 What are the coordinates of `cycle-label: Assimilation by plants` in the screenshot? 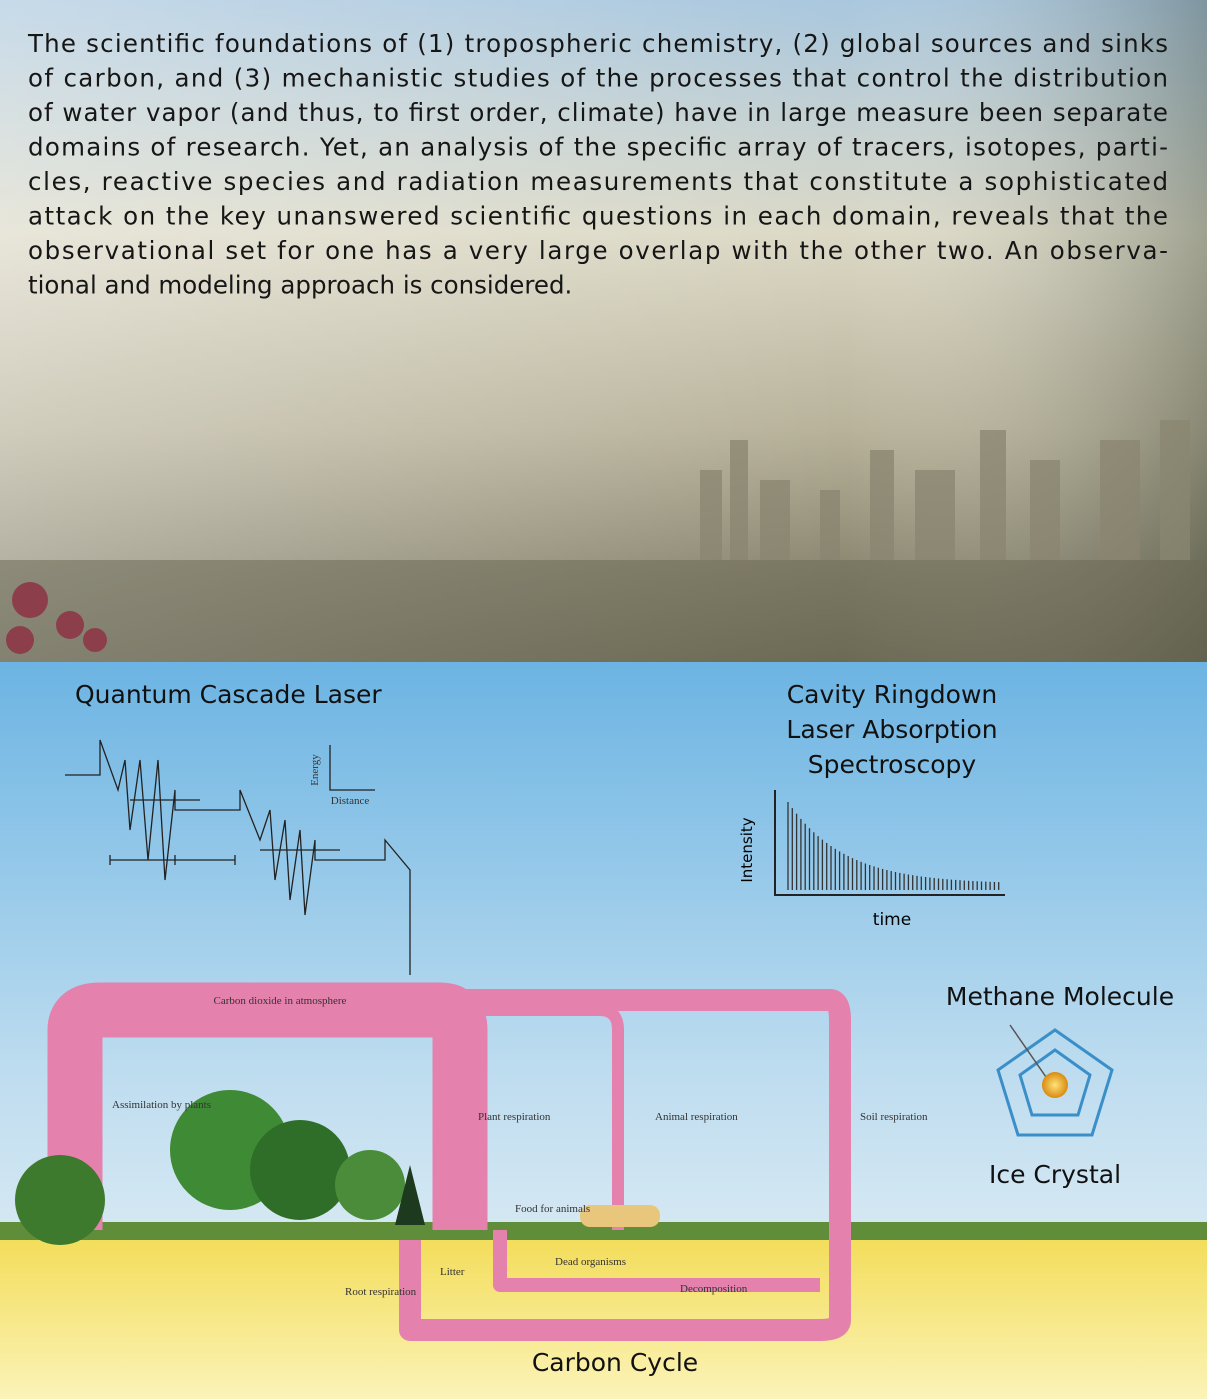 It's located at (161, 1105).